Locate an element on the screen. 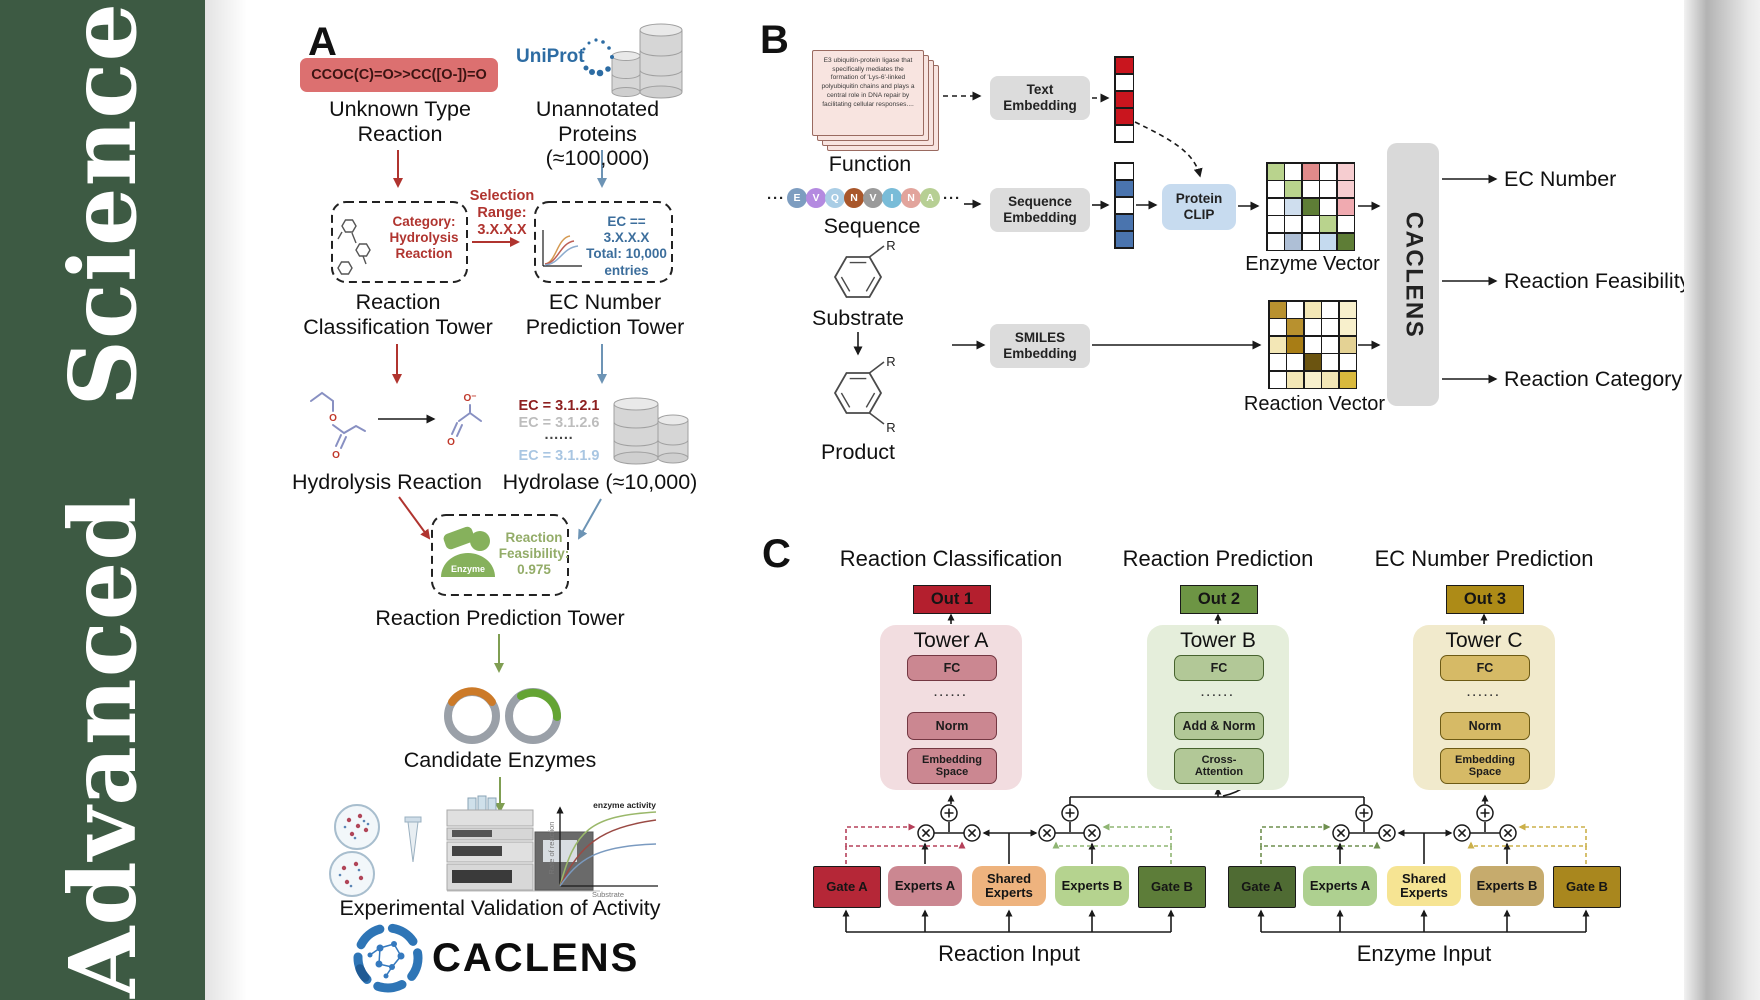  tower-output-box: Out 1 is located at coordinates (952, 599).